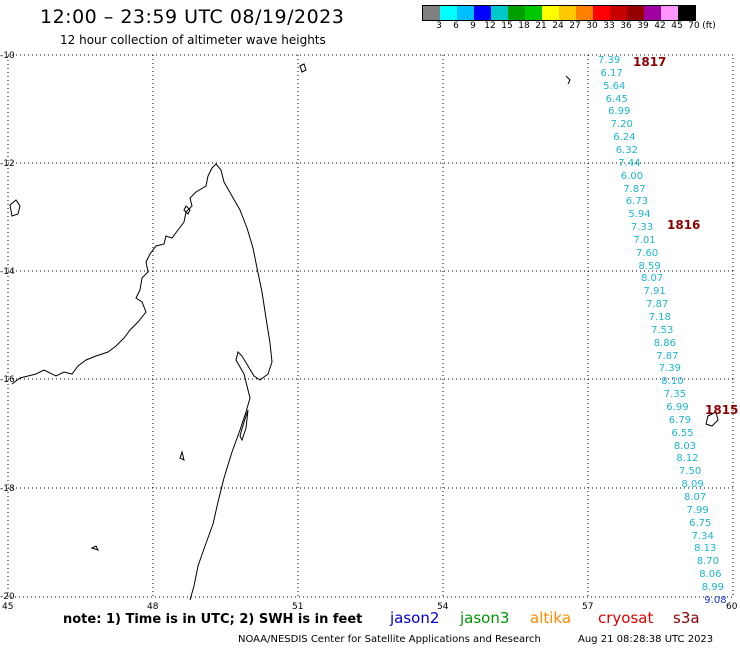 Image resolution: width=740 pixels, height=650 pixels. Describe the element at coordinates (682, 433) in the screenshot. I see `wave-height-reading: 6.55` at that location.